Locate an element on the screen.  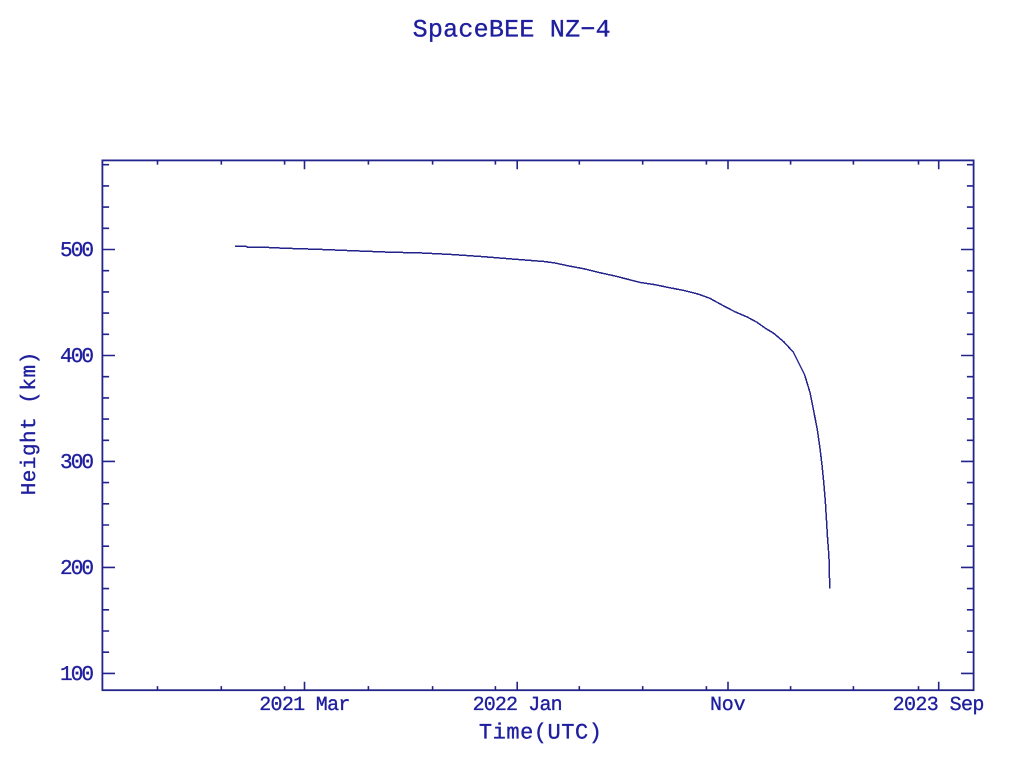
svg-text: Height (km) is located at coordinates (30, 424).